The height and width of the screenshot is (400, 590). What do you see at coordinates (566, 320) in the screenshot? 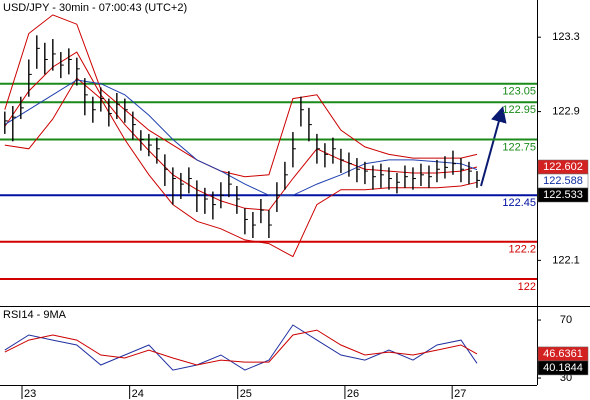
I see `y-tick-label: 70` at bounding box center [566, 320].